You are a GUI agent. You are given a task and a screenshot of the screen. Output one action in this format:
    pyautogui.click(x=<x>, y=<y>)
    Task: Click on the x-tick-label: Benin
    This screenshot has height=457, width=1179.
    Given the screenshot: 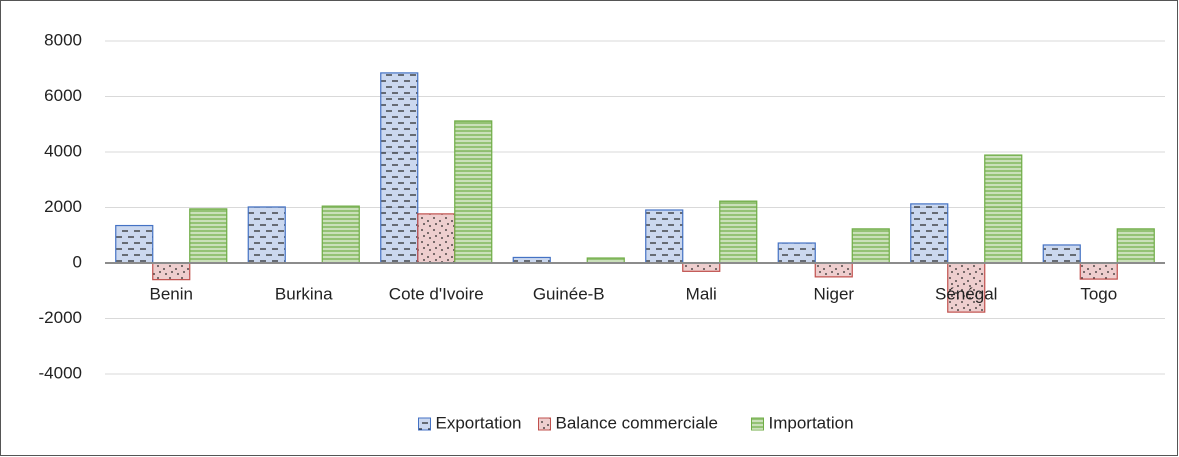 What is the action you would take?
    pyautogui.click(x=171, y=293)
    